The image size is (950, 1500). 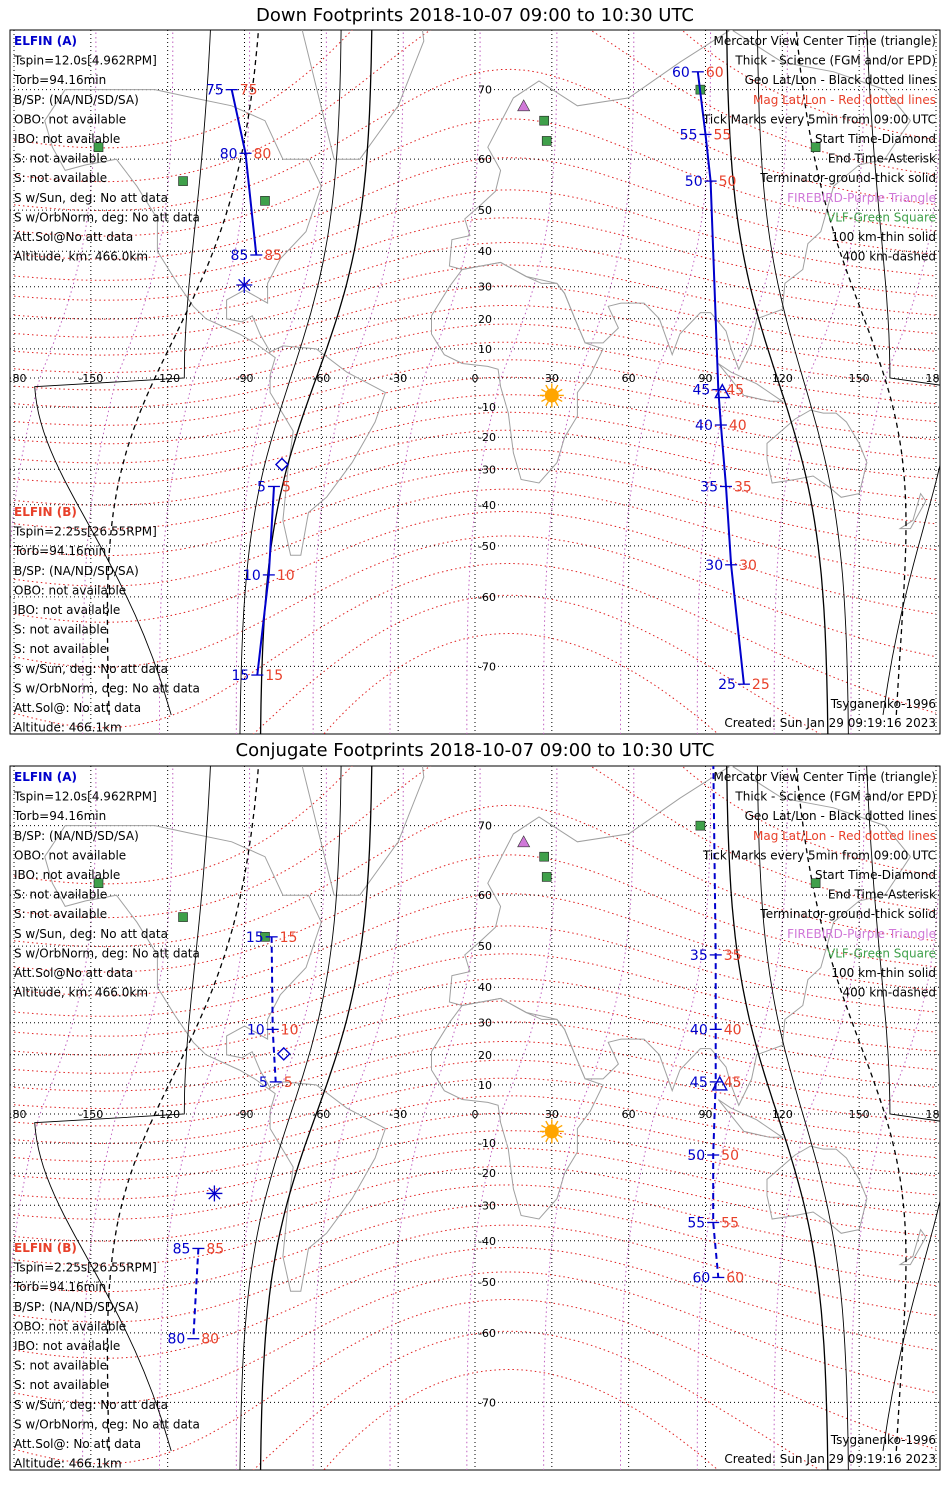 I want to click on lon-tick-label: -30, so click(x=398, y=1114).